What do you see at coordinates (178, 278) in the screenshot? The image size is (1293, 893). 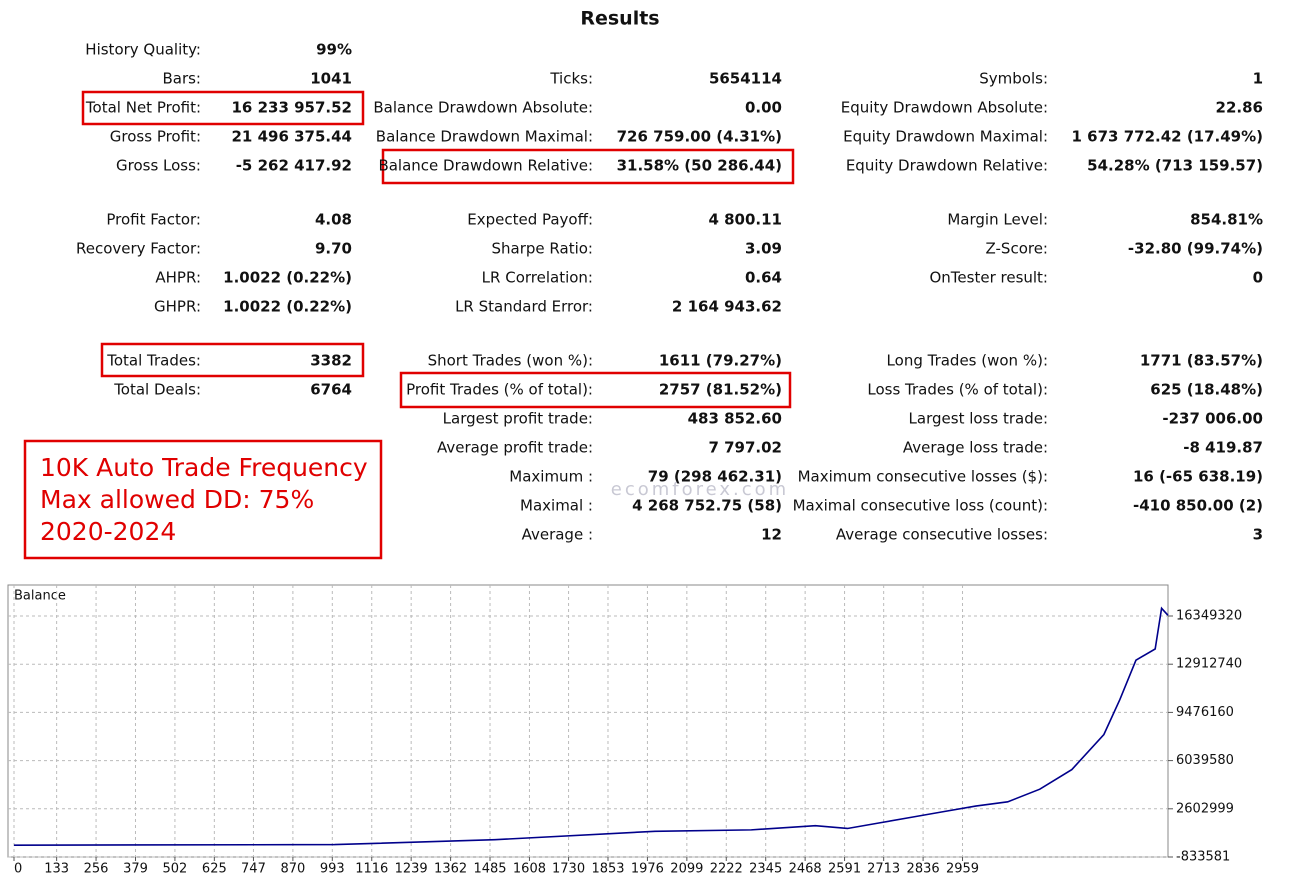 I see `stat-label: AHPR:` at bounding box center [178, 278].